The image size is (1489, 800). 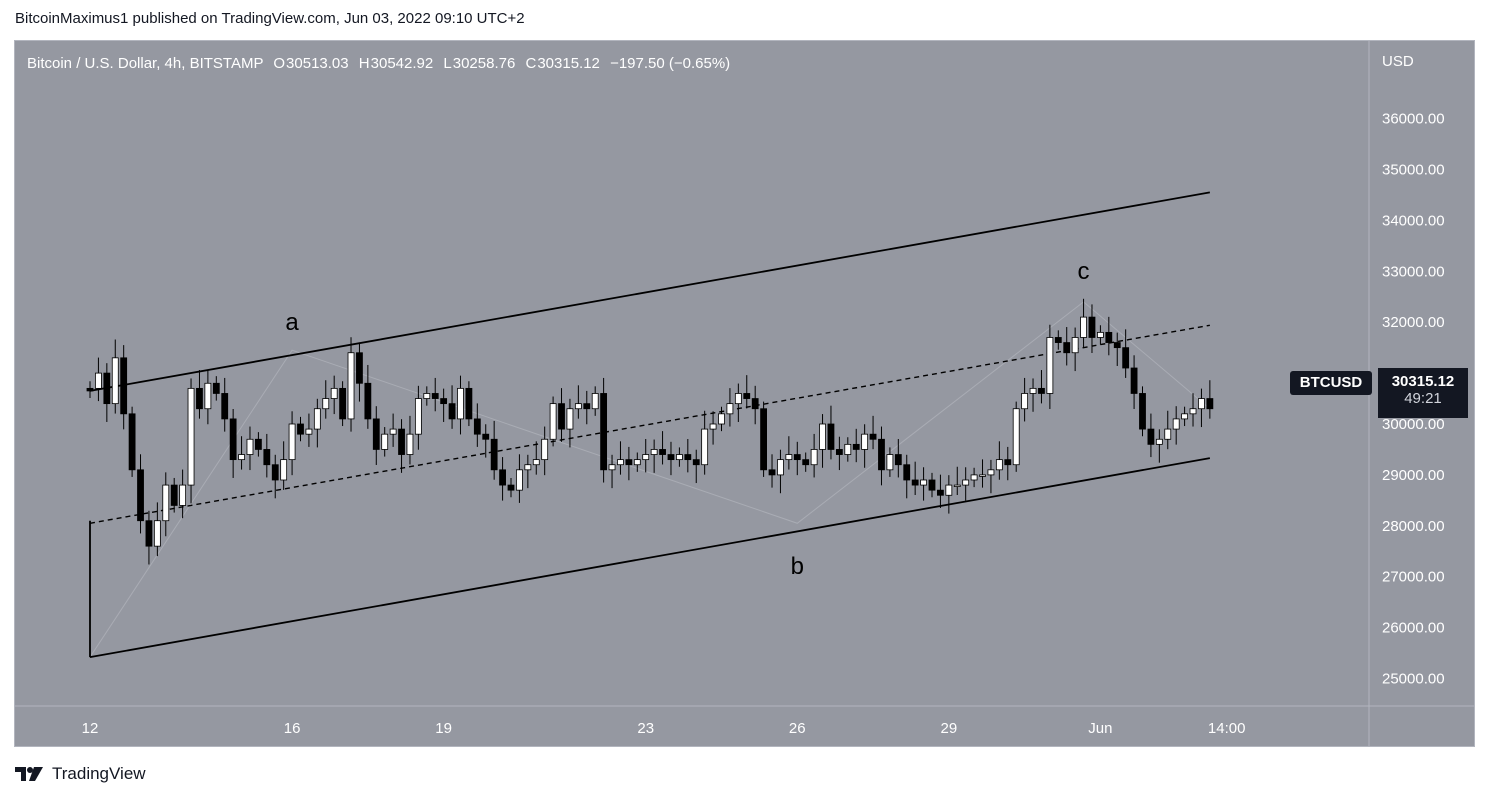 What do you see at coordinates (292, 322) in the screenshot?
I see `wave-label-a: a` at bounding box center [292, 322].